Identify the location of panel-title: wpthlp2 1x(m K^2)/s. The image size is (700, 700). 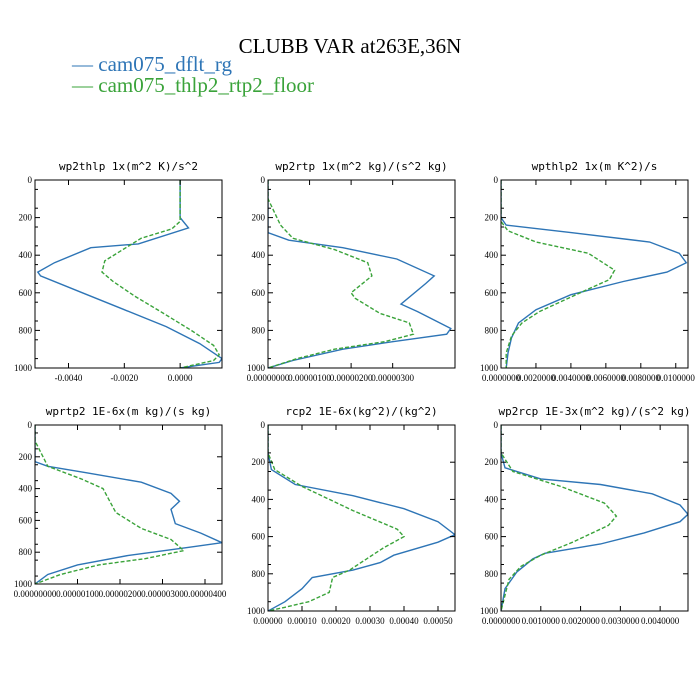
(595, 166).